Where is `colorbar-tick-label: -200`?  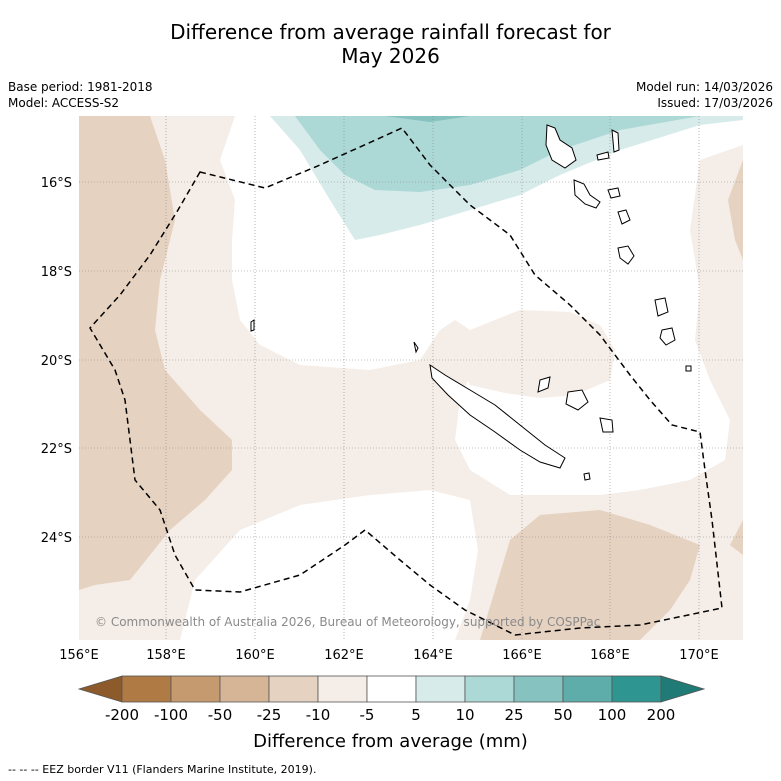
colorbar-tick-label: -200 is located at coordinates (122, 715).